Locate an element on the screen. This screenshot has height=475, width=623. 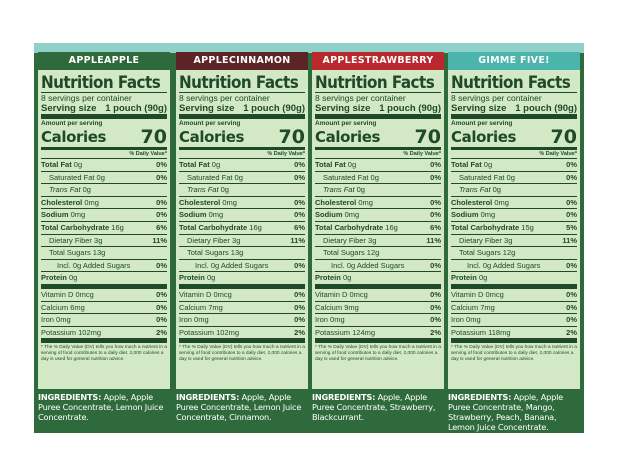
nutrient-name: Potassium 102mg is located at coordinates (209, 333).